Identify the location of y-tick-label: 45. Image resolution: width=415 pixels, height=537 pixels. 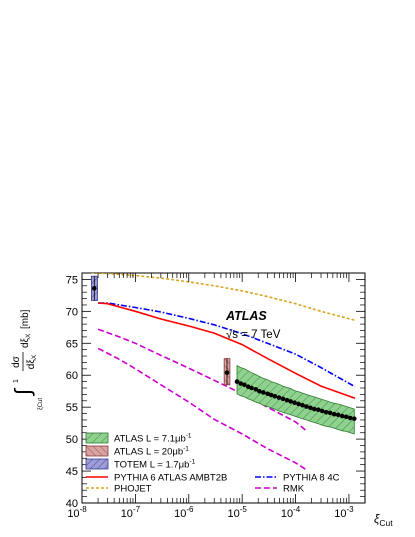
(72, 472).